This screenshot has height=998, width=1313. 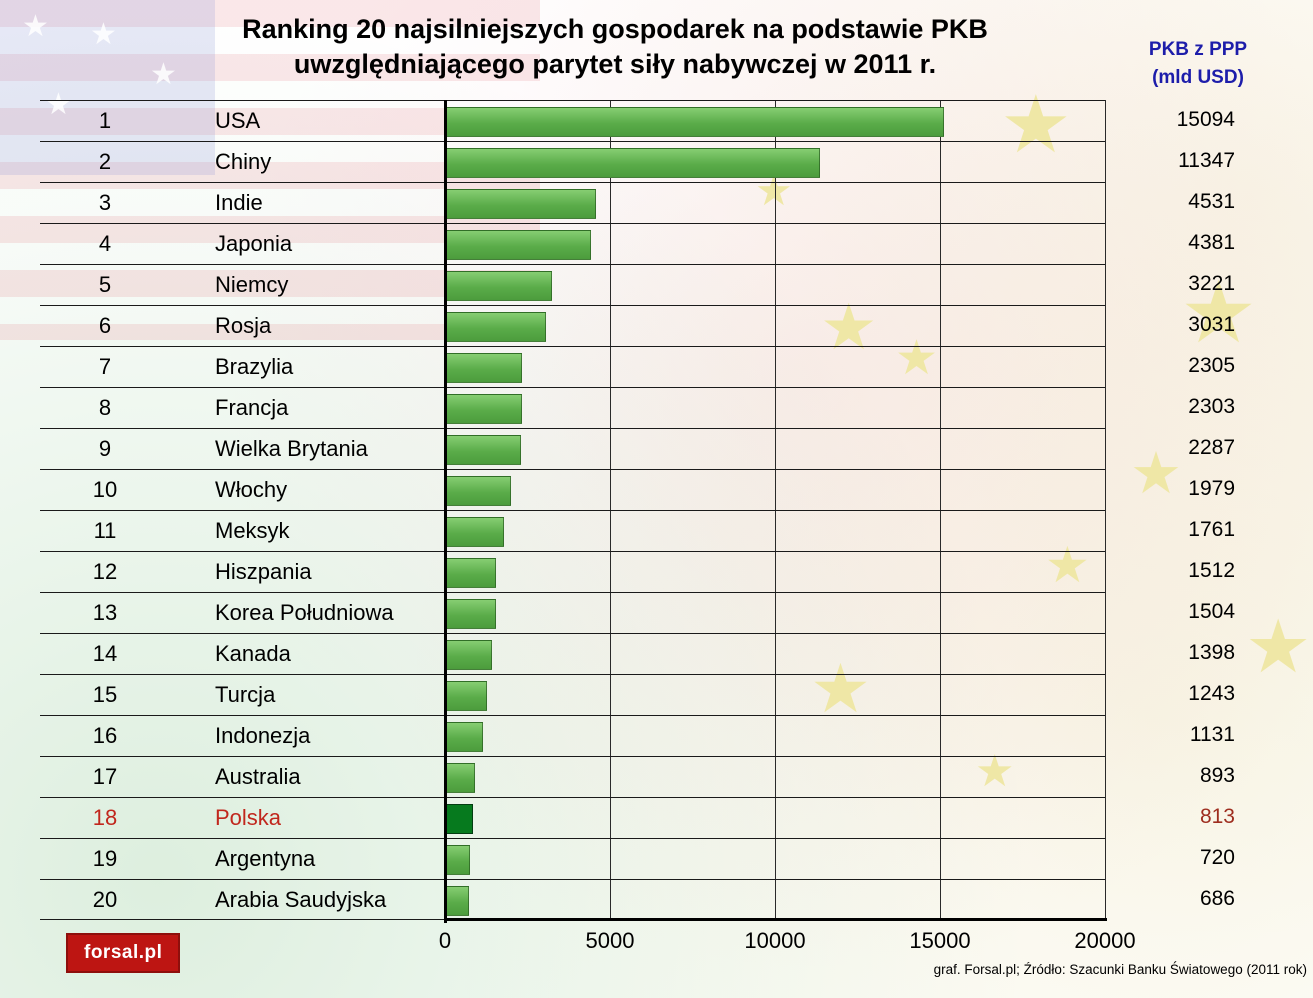 What do you see at coordinates (307, 407) in the screenshot?
I see `country-label: Francja` at bounding box center [307, 407].